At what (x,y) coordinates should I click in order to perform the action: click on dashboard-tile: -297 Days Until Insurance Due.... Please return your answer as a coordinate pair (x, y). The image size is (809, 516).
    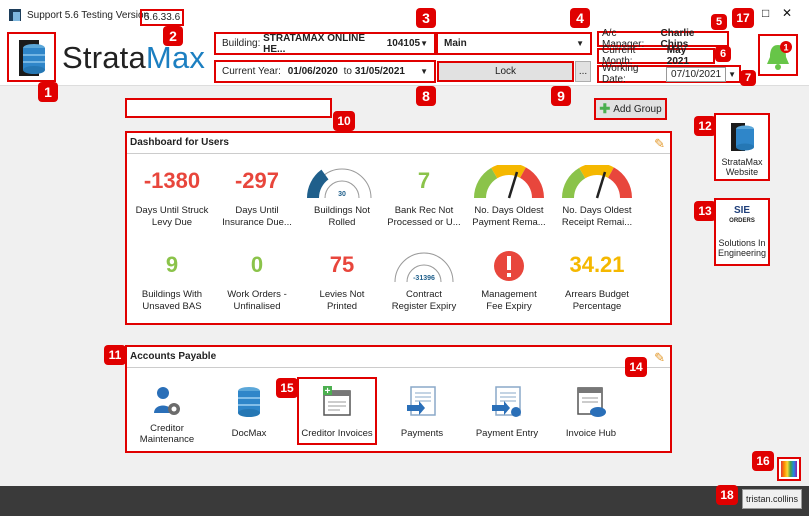
    Looking at the image, I should click on (257, 197).